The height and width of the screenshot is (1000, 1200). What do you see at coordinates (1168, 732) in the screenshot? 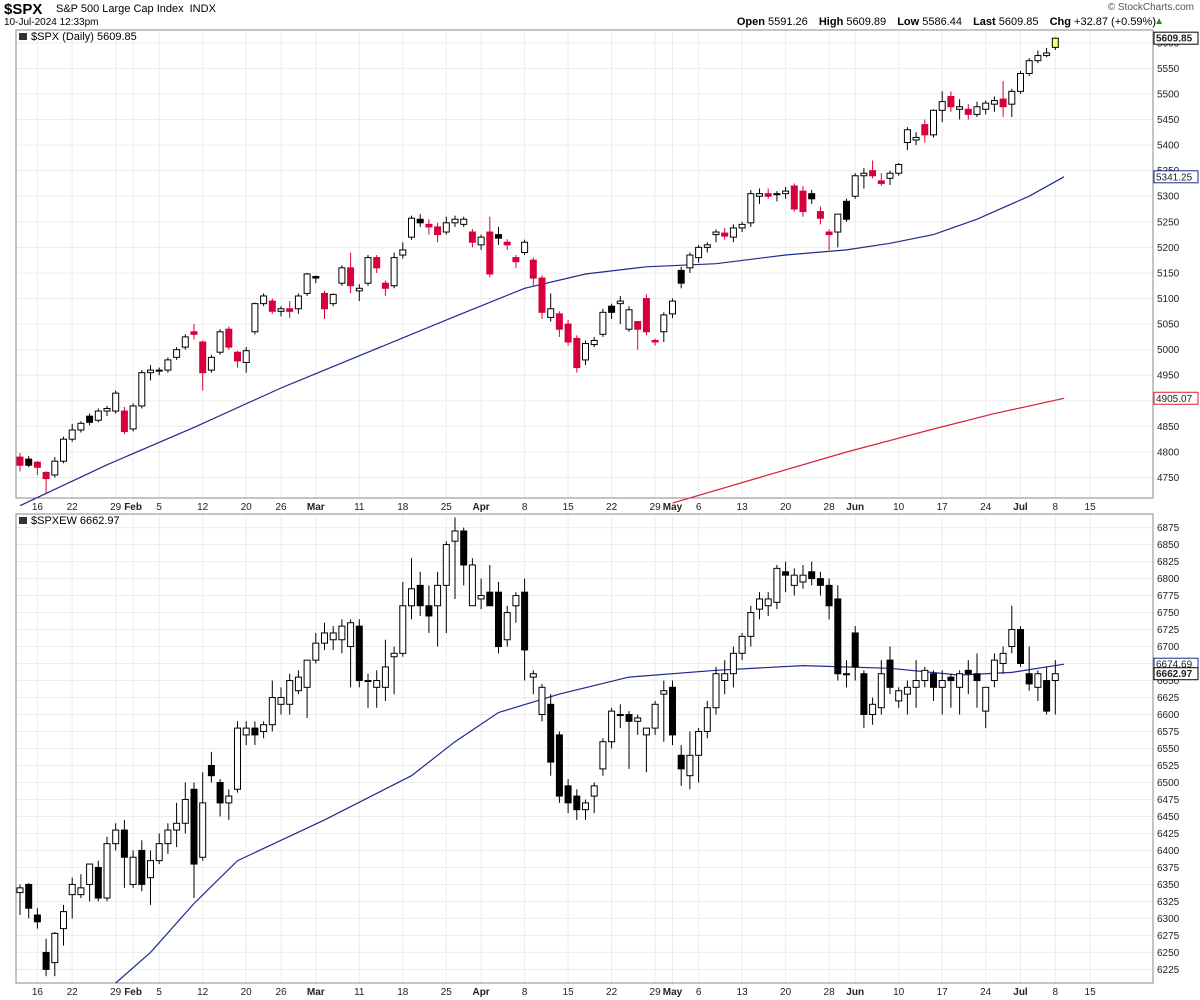
I see `y-tick-label: 6575` at bounding box center [1168, 732].